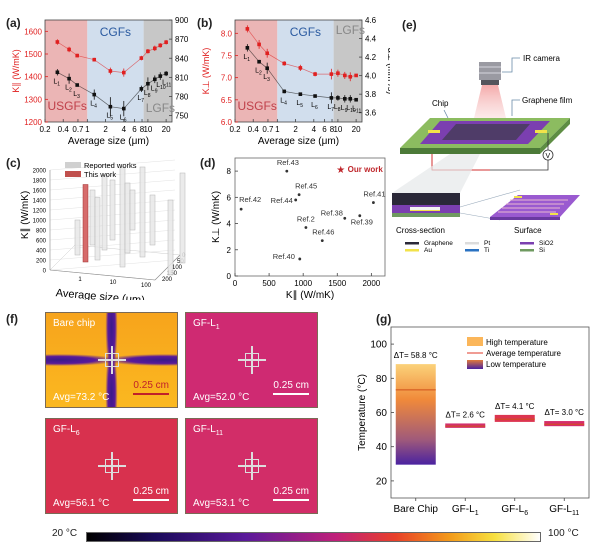 This screenshot has width=600, height=549. I want to click on y-axis-label: Temperature (°C), so click(362, 412).